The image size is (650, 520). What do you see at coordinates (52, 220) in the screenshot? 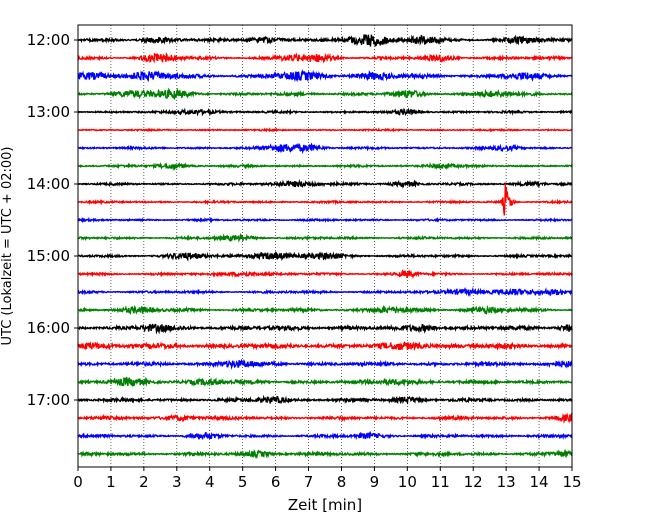
I see `y-axis: 12:00 13:00 14:00 15:00 16:00 17:00` at bounding box center [52, 220].